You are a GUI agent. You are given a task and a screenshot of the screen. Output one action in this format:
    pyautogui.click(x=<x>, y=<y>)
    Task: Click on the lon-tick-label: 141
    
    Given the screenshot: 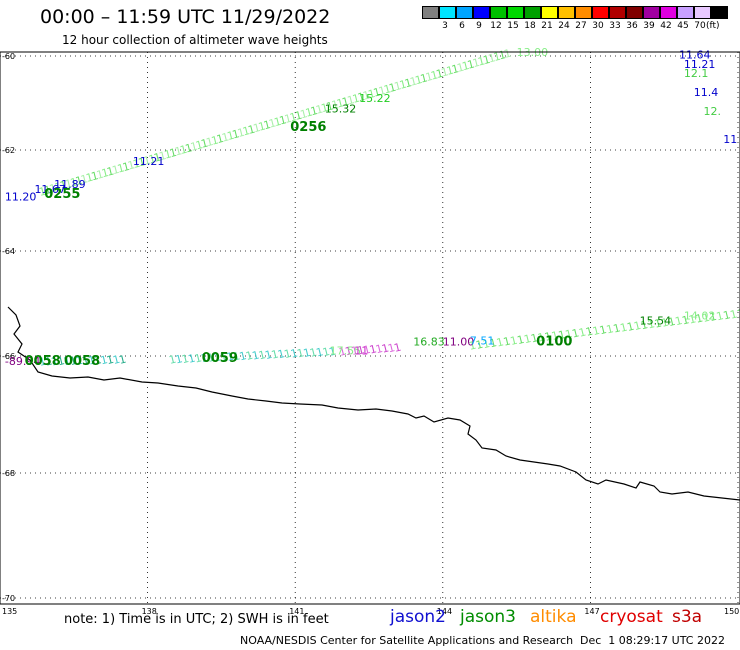 What is the action you would take?
    pyautogui.click(x=296, y=611)
    